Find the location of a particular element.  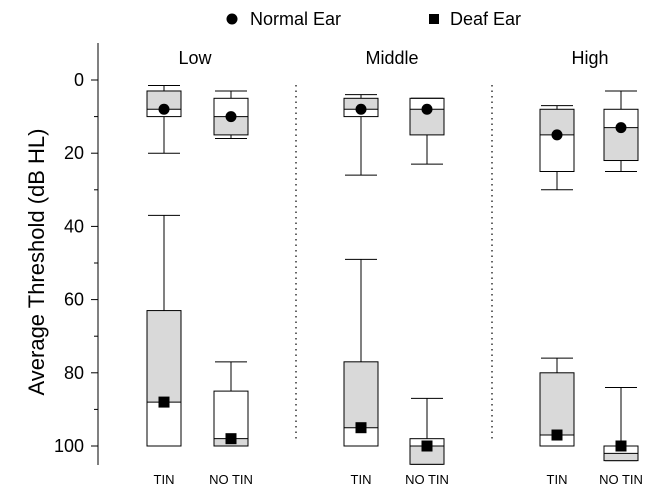

box-normal-ear-high-no-tin is located at coordinates (621, 131).